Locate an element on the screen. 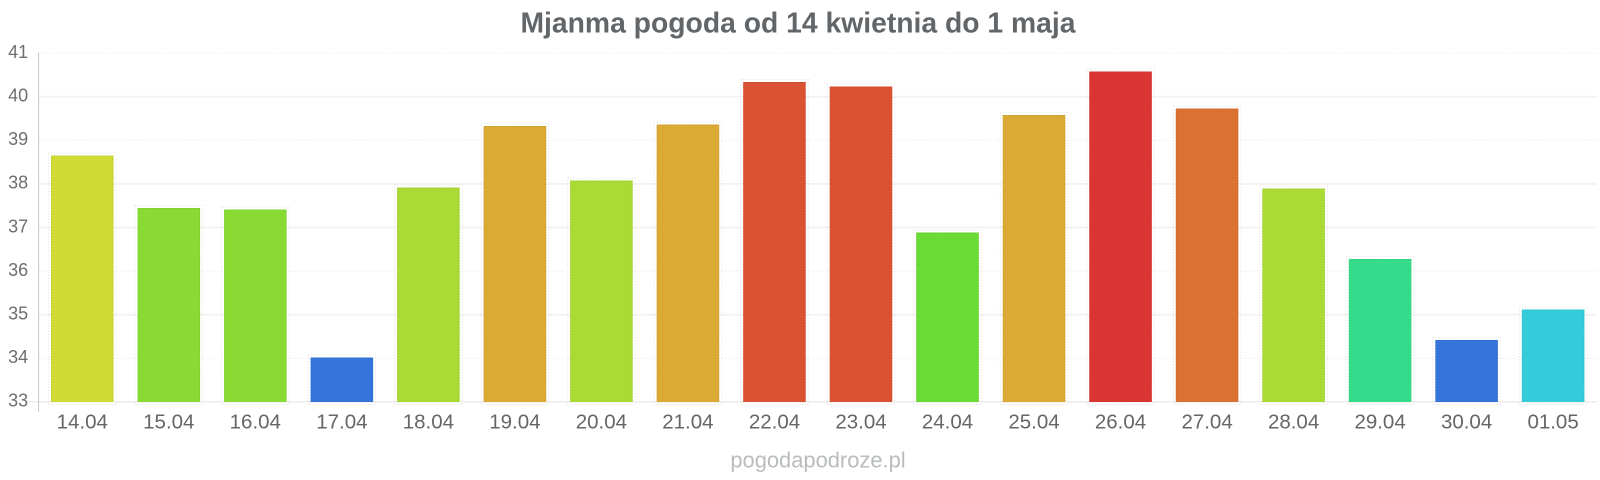  svg-text: 27.04 is located at coordinates (1206, 422).